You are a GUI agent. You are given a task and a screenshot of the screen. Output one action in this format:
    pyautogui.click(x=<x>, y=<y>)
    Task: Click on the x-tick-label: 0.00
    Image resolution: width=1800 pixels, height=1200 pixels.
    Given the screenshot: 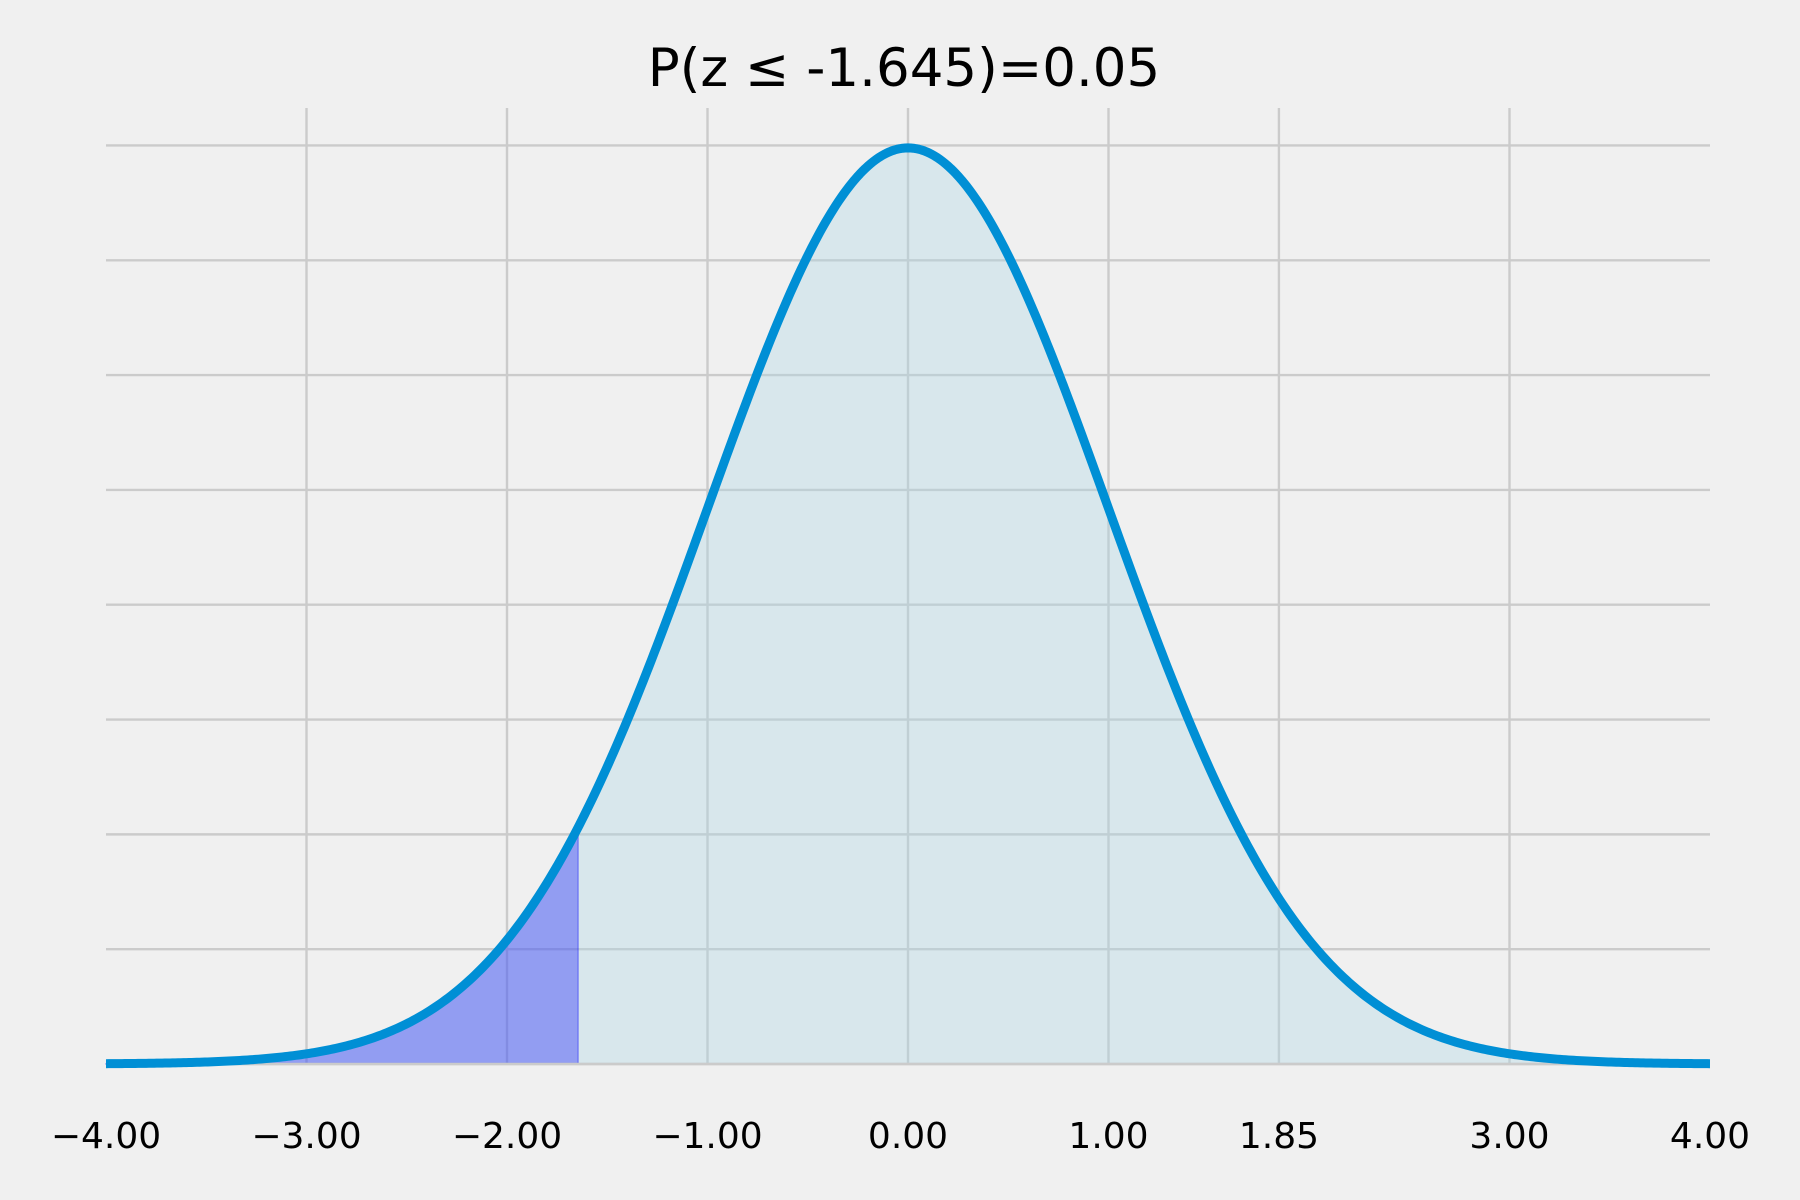 What is the action you would take?
    pyautogui.click(x=908, y=1136)
    